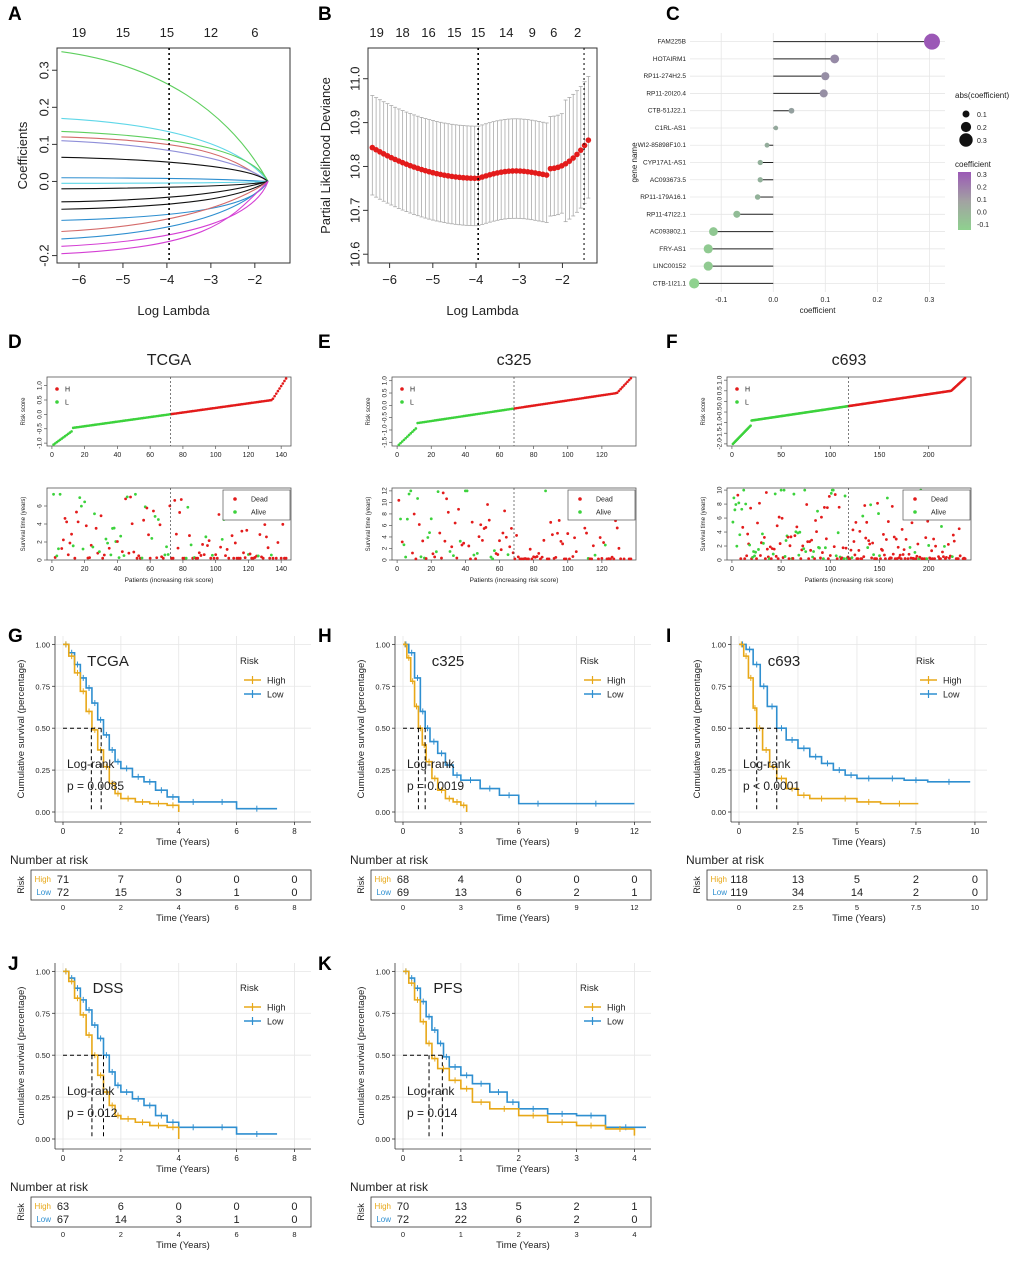 The width and height of the screenshot is (1010, 1279). I want to click on x-tick-label: 4, so click(178, 1158).